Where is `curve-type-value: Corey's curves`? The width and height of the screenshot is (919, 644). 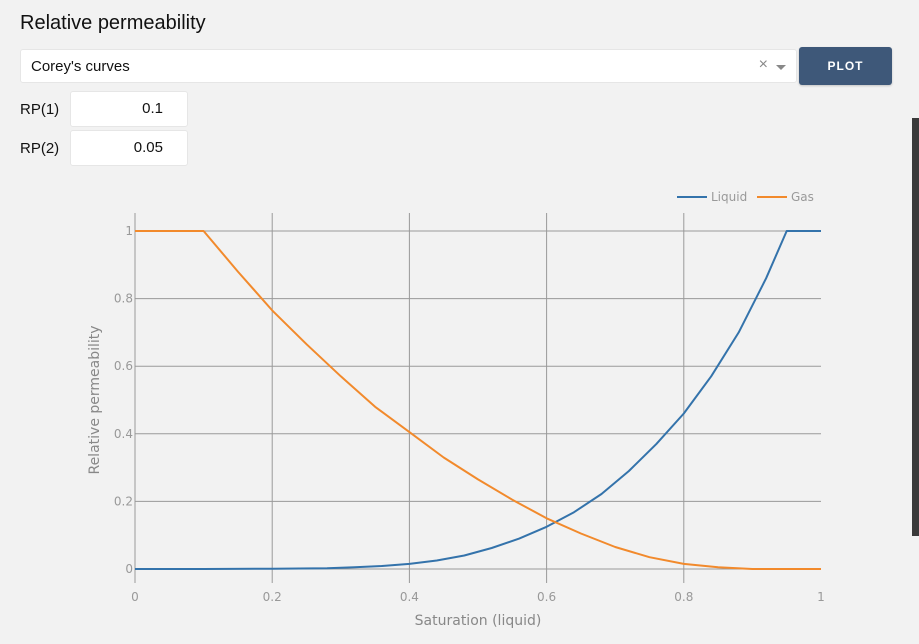 curve-type-value: Corey's curves is located at coordinates (80, 66).